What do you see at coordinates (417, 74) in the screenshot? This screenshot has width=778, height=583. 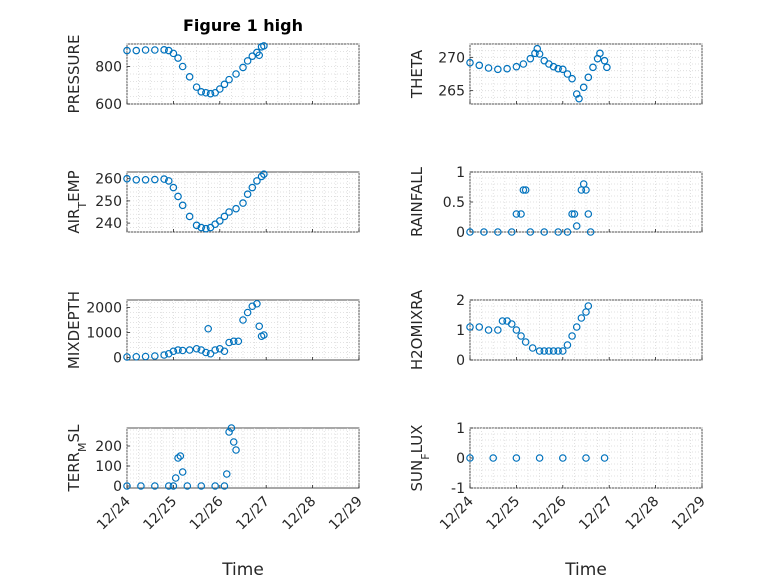 I see `y-axis-label: THETA` at bounding box center [417, 74].